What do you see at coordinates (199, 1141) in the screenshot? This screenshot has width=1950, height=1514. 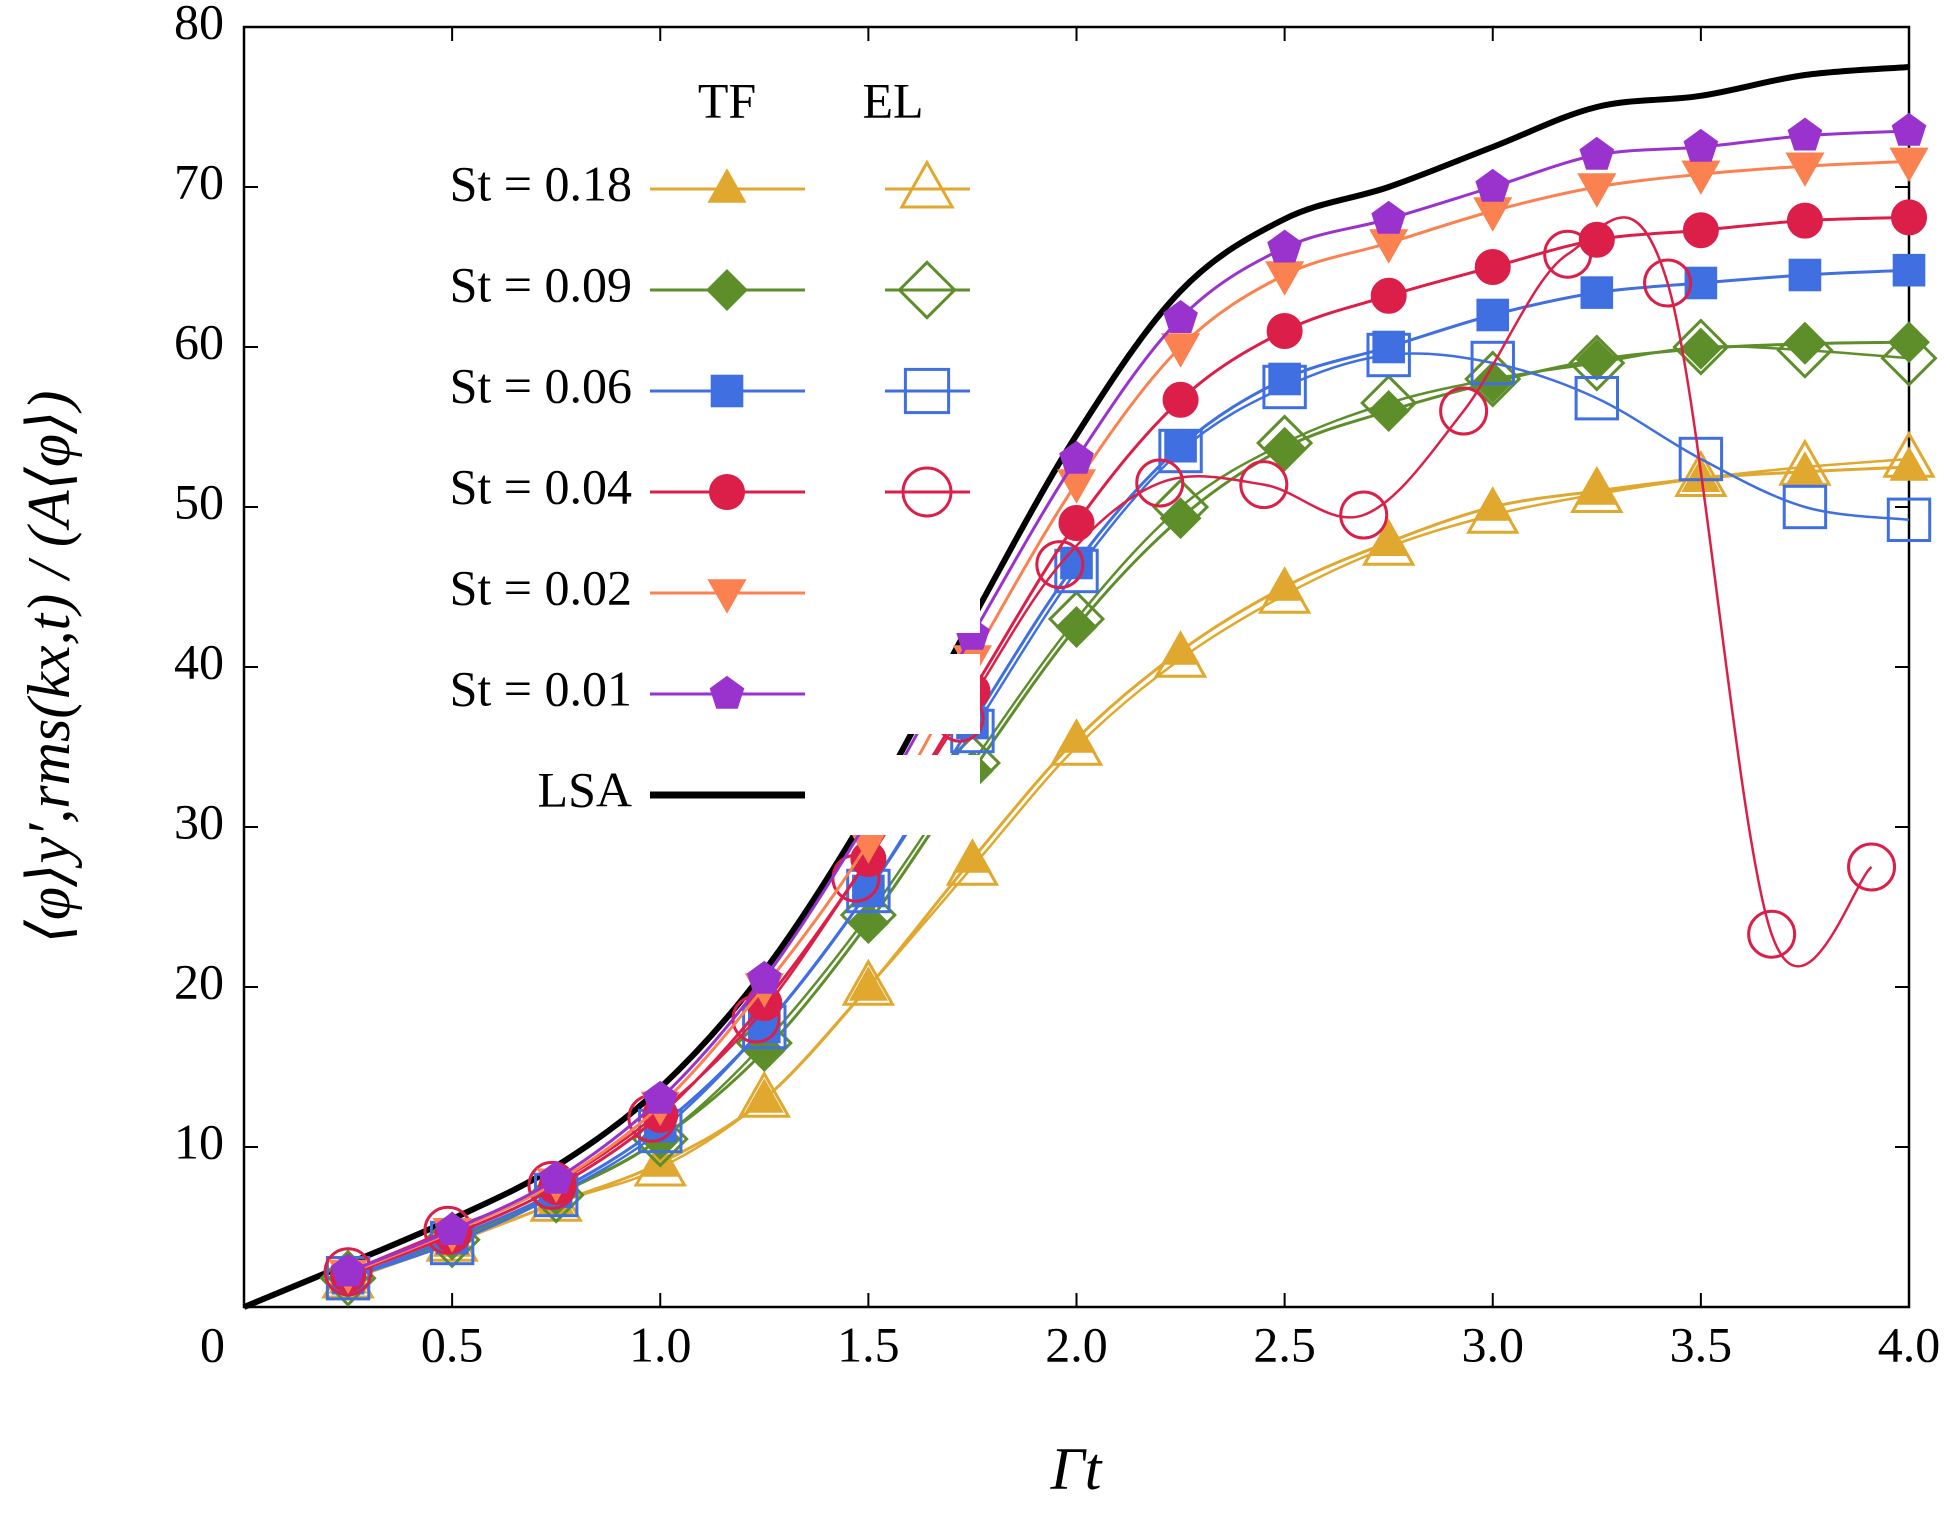 I see `y-tick-label: 10` at bounding box center [199, 1141].